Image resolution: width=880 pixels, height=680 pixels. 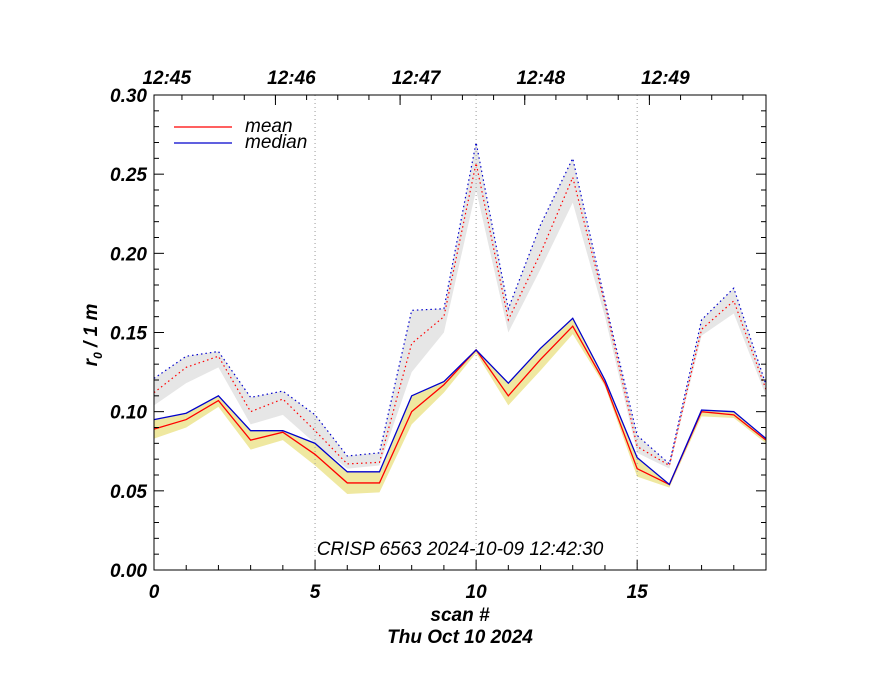 What do you see at coordinates (276, 142) in the screenshot?
I see `legend-label-median: median` at bounding box center [276, 142].